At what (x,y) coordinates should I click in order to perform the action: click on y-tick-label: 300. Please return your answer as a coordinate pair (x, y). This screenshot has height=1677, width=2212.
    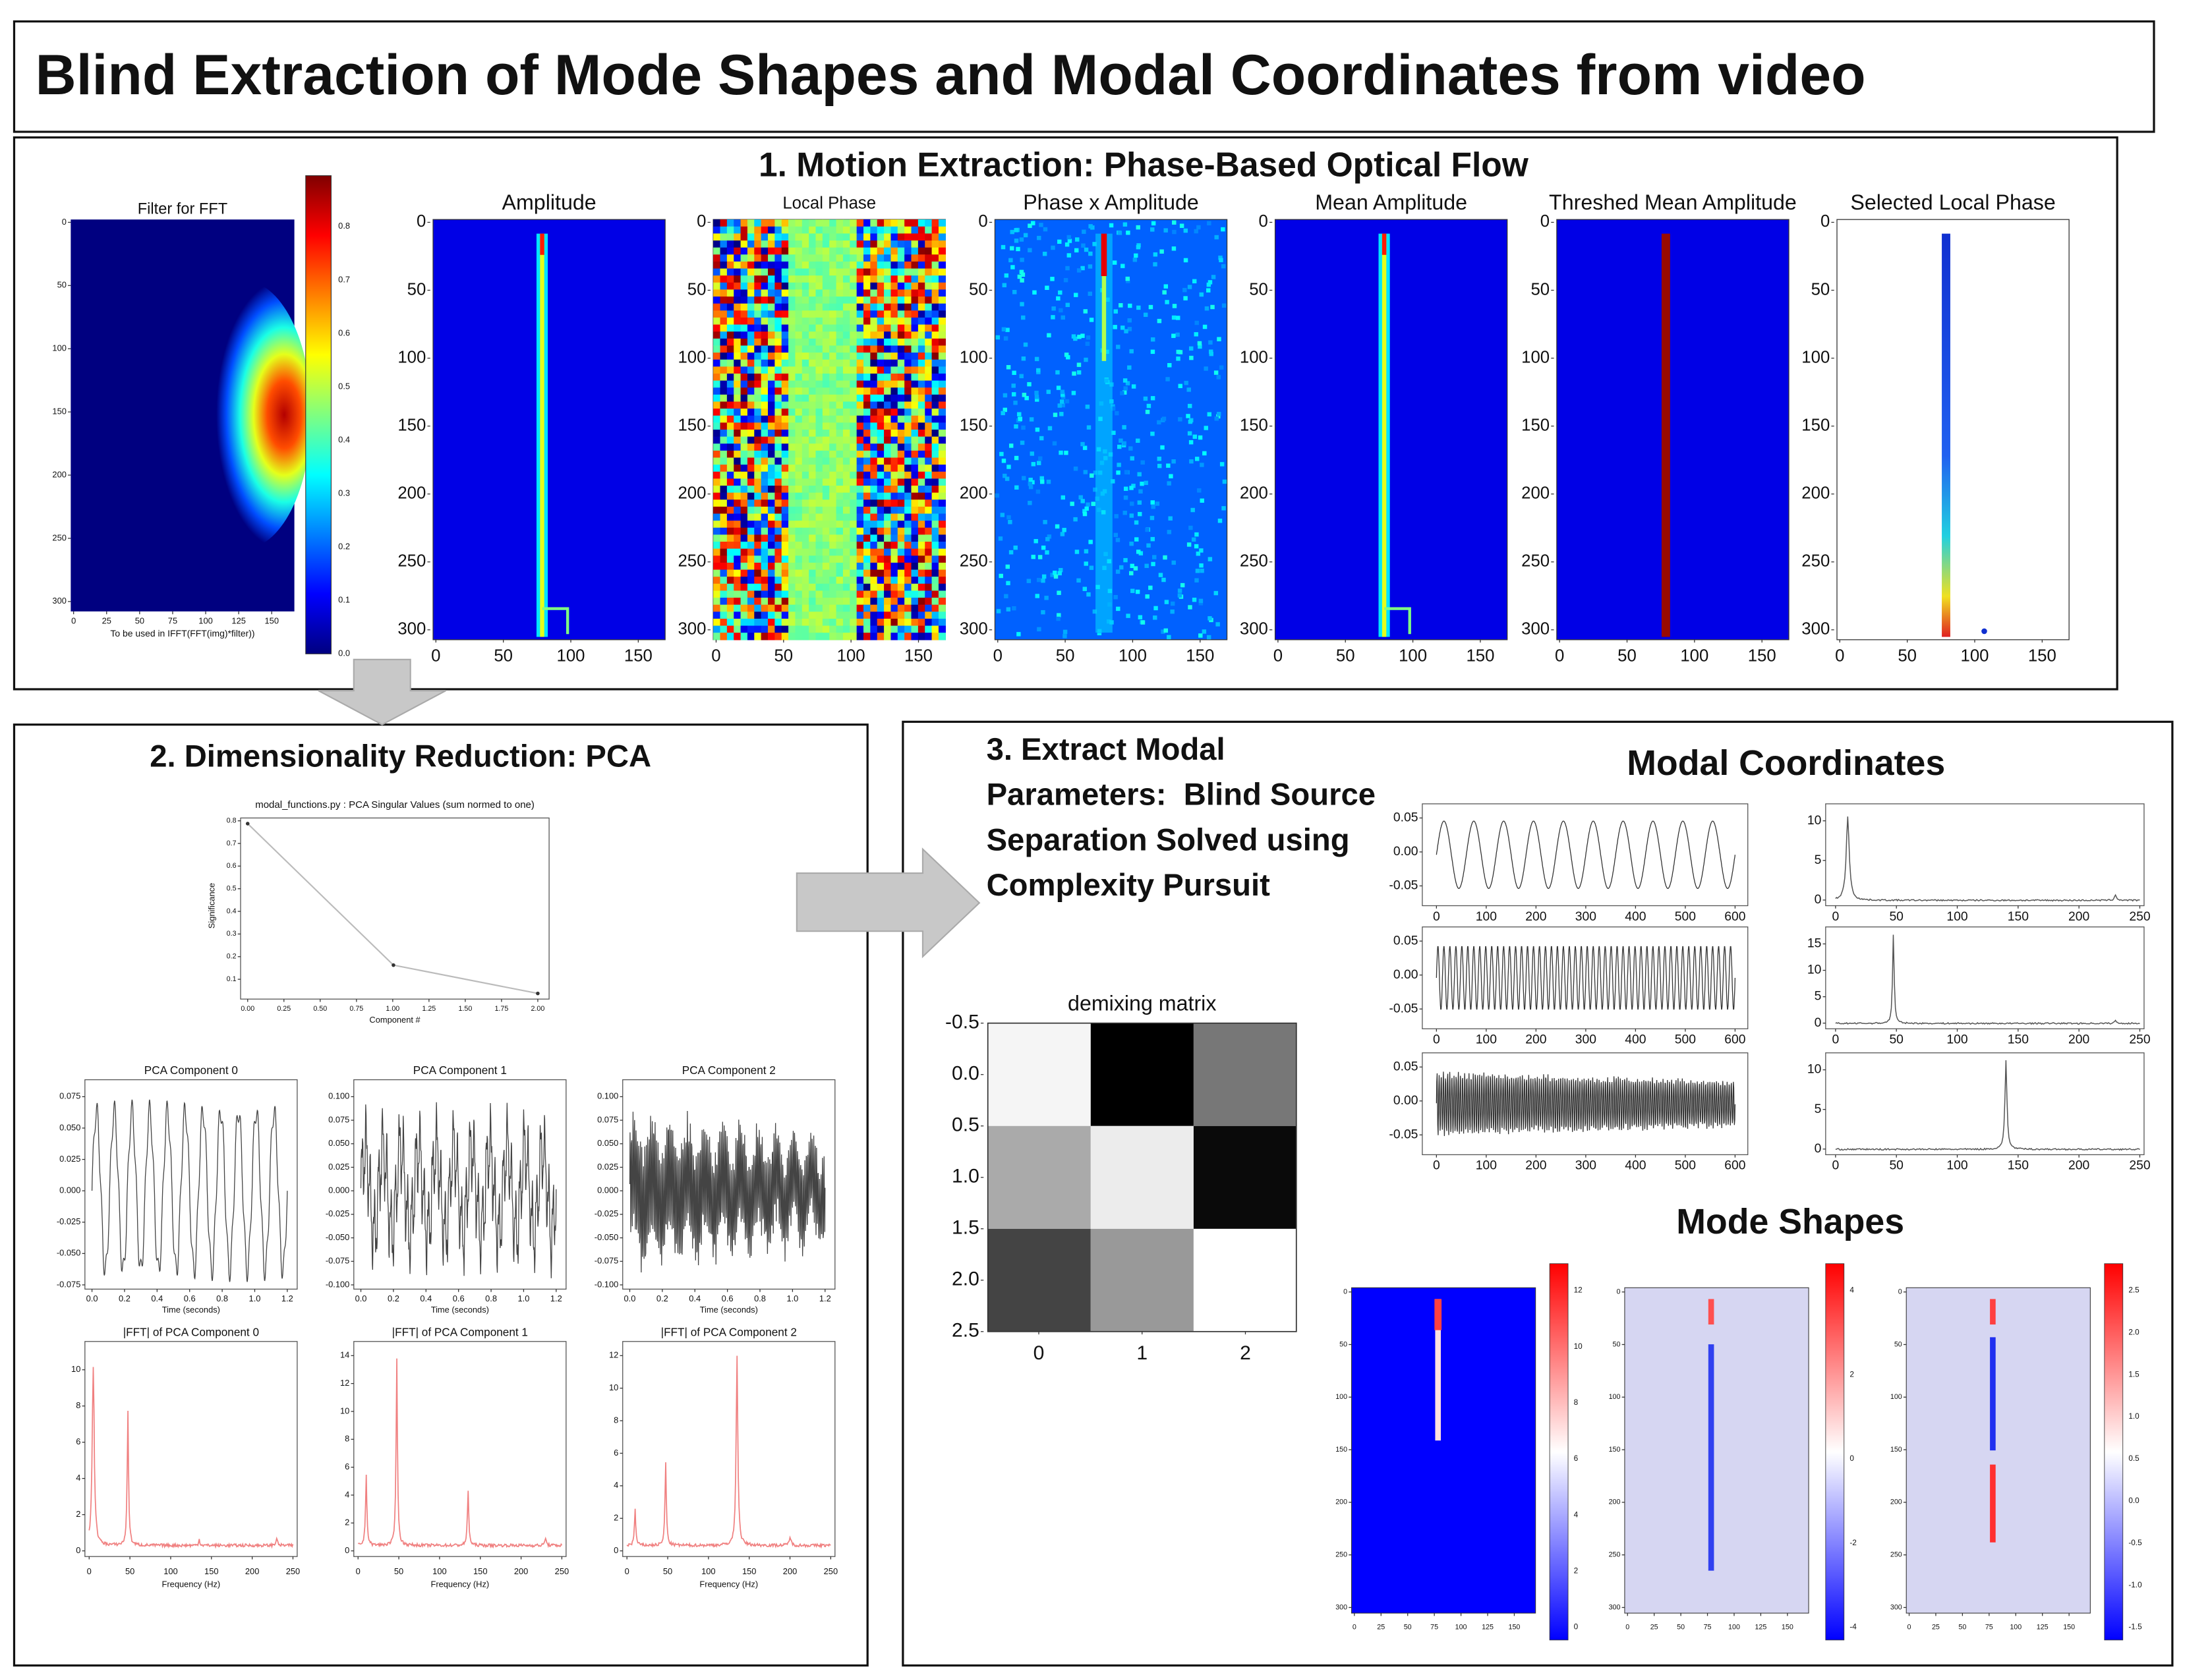
    Looking at the image, I should click on (1254, 629).